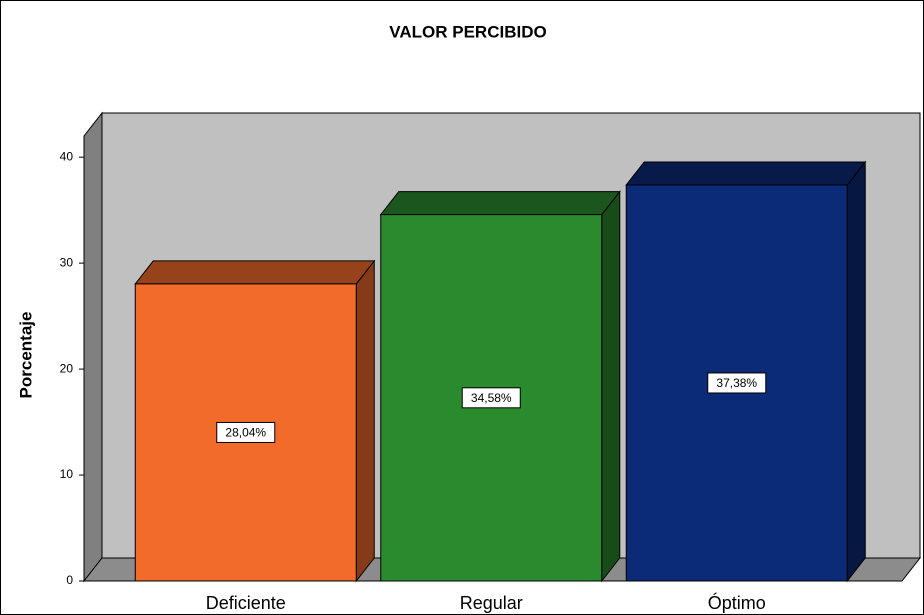  I want to click on y-axis-label: Porcentaje, so click(25, 355).